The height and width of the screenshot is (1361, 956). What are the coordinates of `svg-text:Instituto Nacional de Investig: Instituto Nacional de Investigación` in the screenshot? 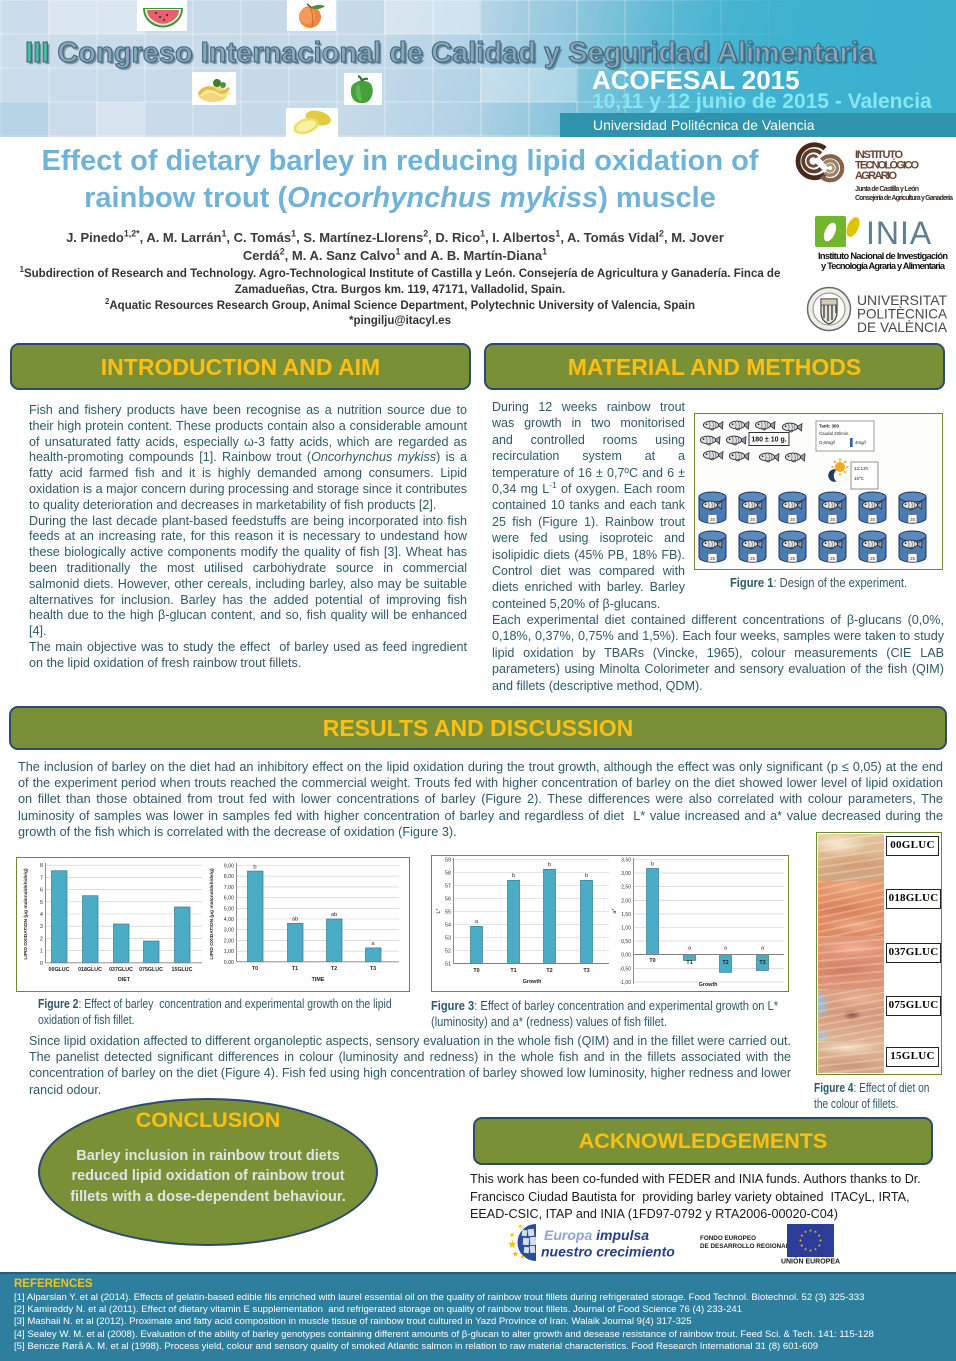 It's located at (883, 256).